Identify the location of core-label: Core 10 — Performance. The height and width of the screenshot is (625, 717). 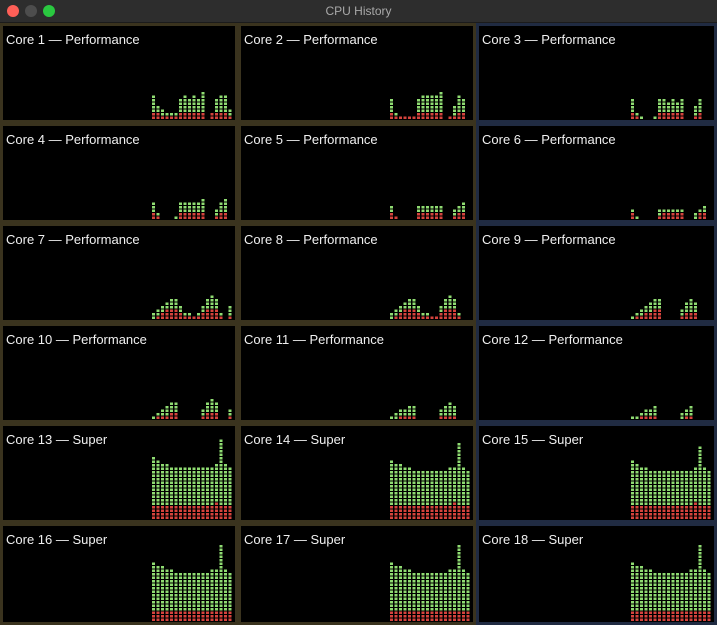
(76, 339).